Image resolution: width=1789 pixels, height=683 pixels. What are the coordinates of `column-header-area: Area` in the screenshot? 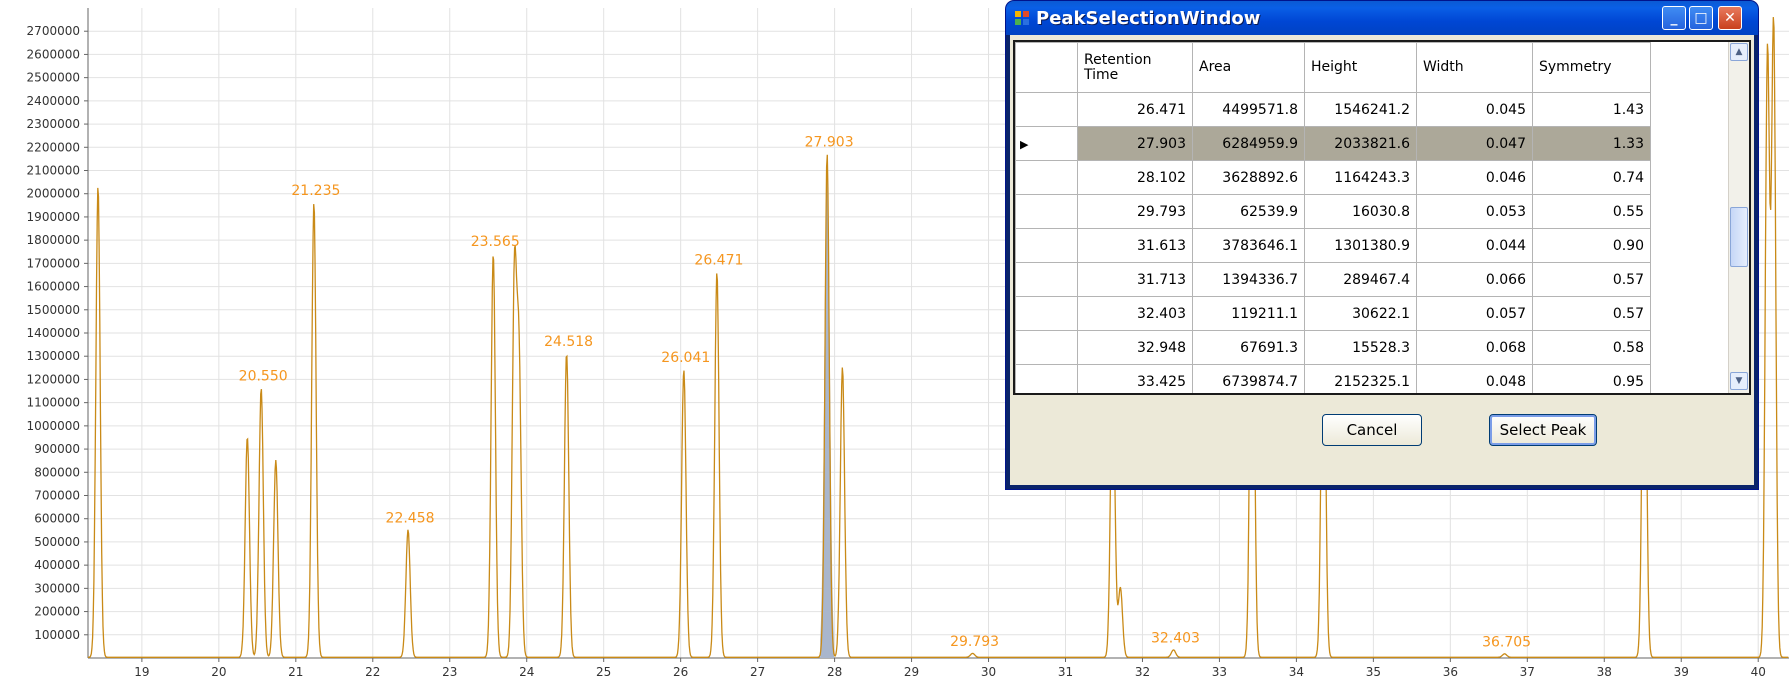 It's located at (1248, 67).